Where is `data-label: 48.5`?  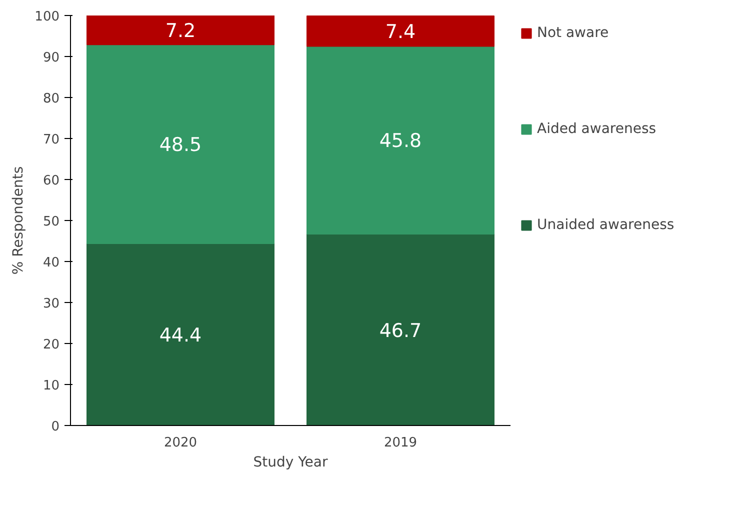
data-label: 48.5 is located at coordinates (180, 145).